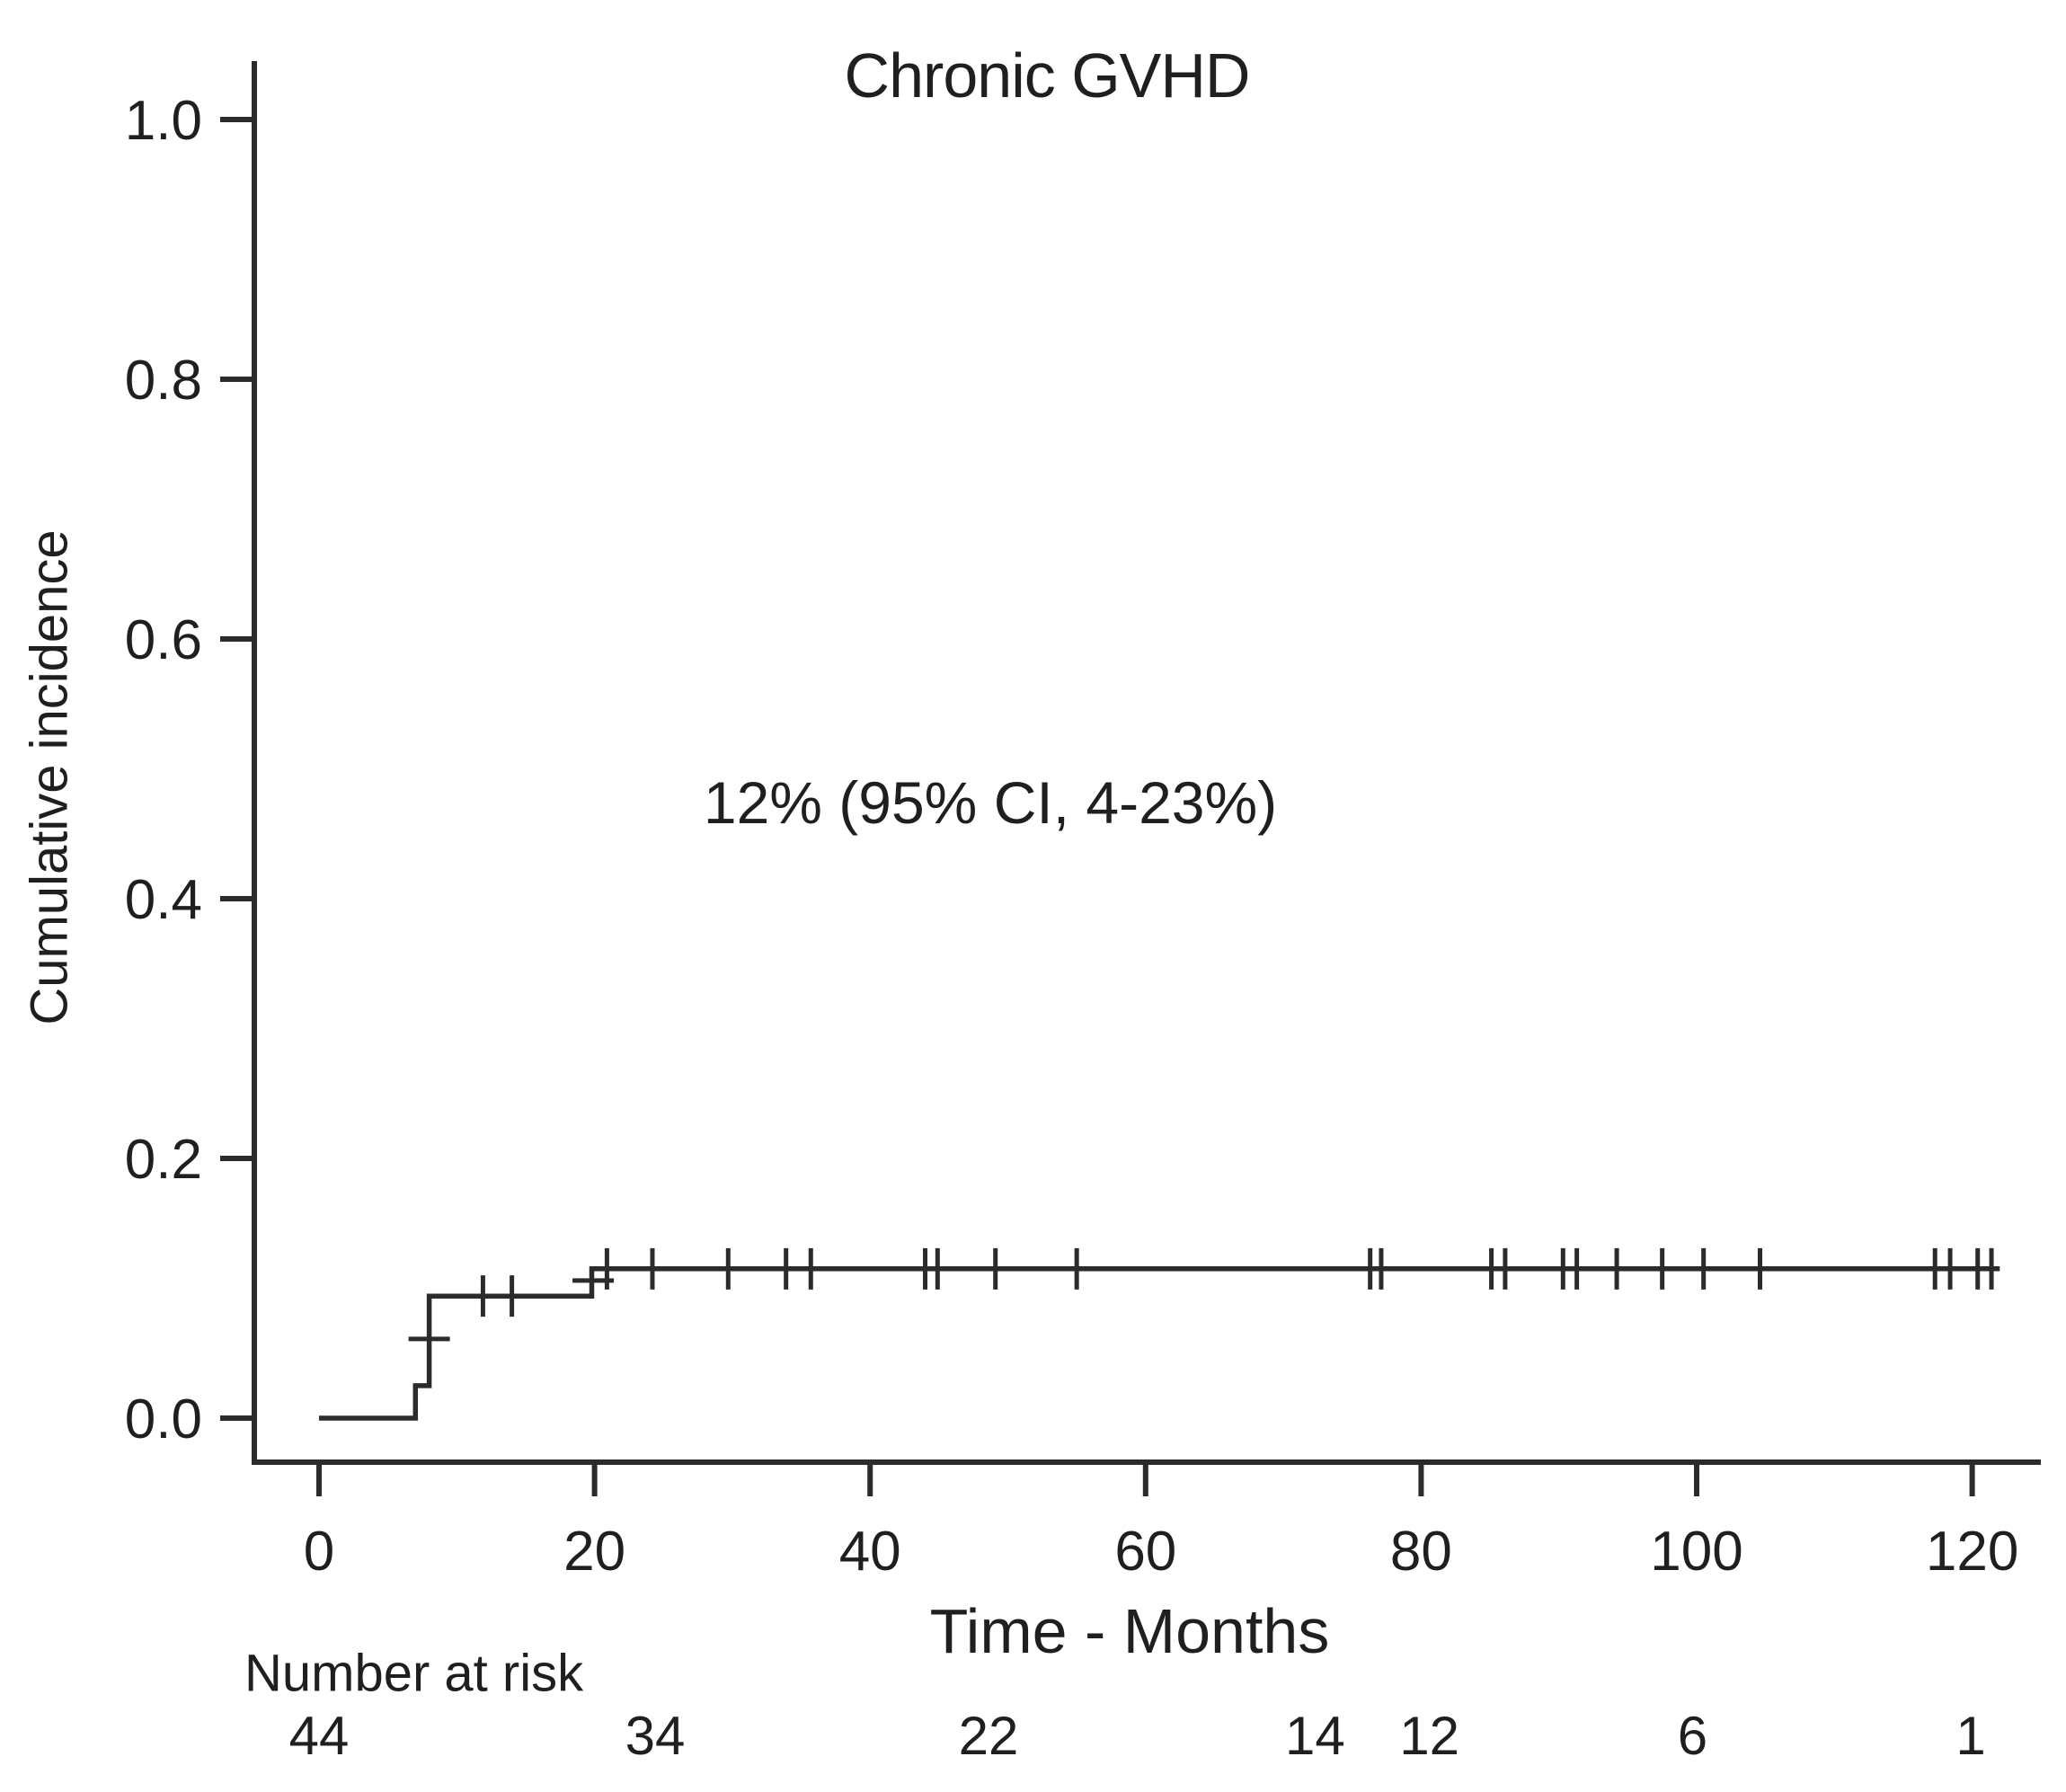 Image resolution: width=2066 pixels, height=1792 pixels. I want to click on x-tick-label: 60, so click(1145, 1552).